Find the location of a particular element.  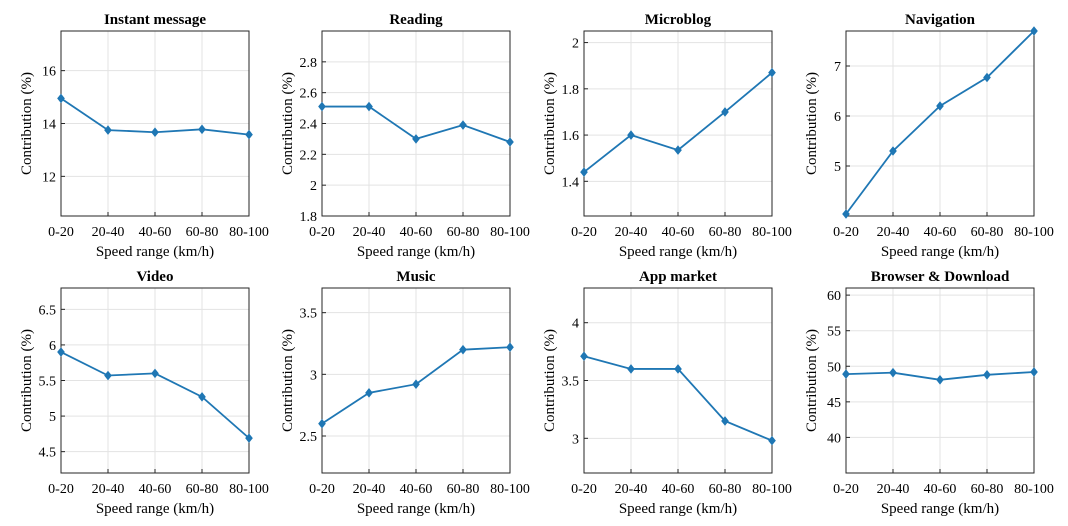

y-tick-label: 6 is located at coordinates (837, 117).